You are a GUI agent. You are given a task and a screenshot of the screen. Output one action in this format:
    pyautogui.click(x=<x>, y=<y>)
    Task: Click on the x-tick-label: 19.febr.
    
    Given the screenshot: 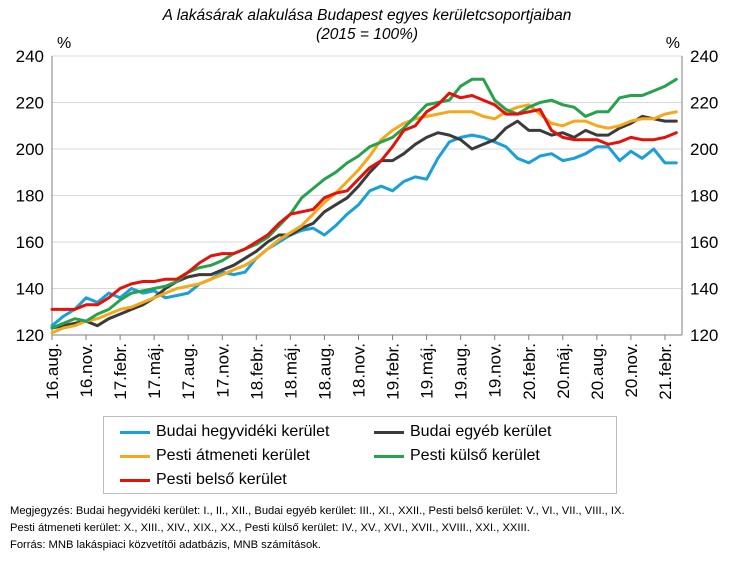 What is the action you would take?
    pyautogui.click(x=393, y=371)
    